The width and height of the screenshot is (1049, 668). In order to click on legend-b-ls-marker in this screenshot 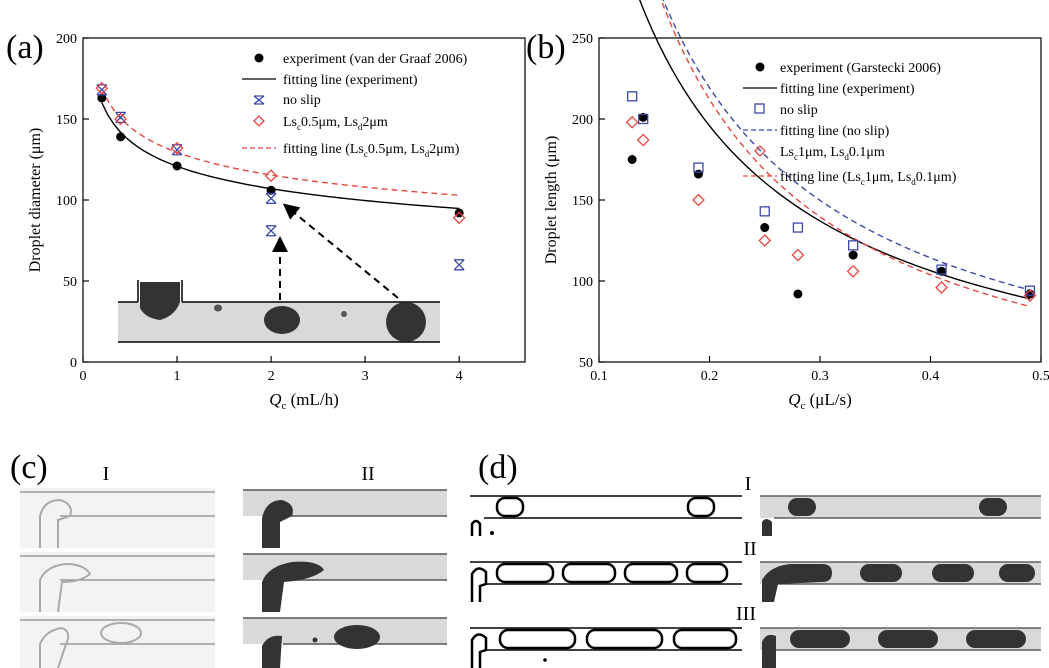, I will do `click(760, 151)`.